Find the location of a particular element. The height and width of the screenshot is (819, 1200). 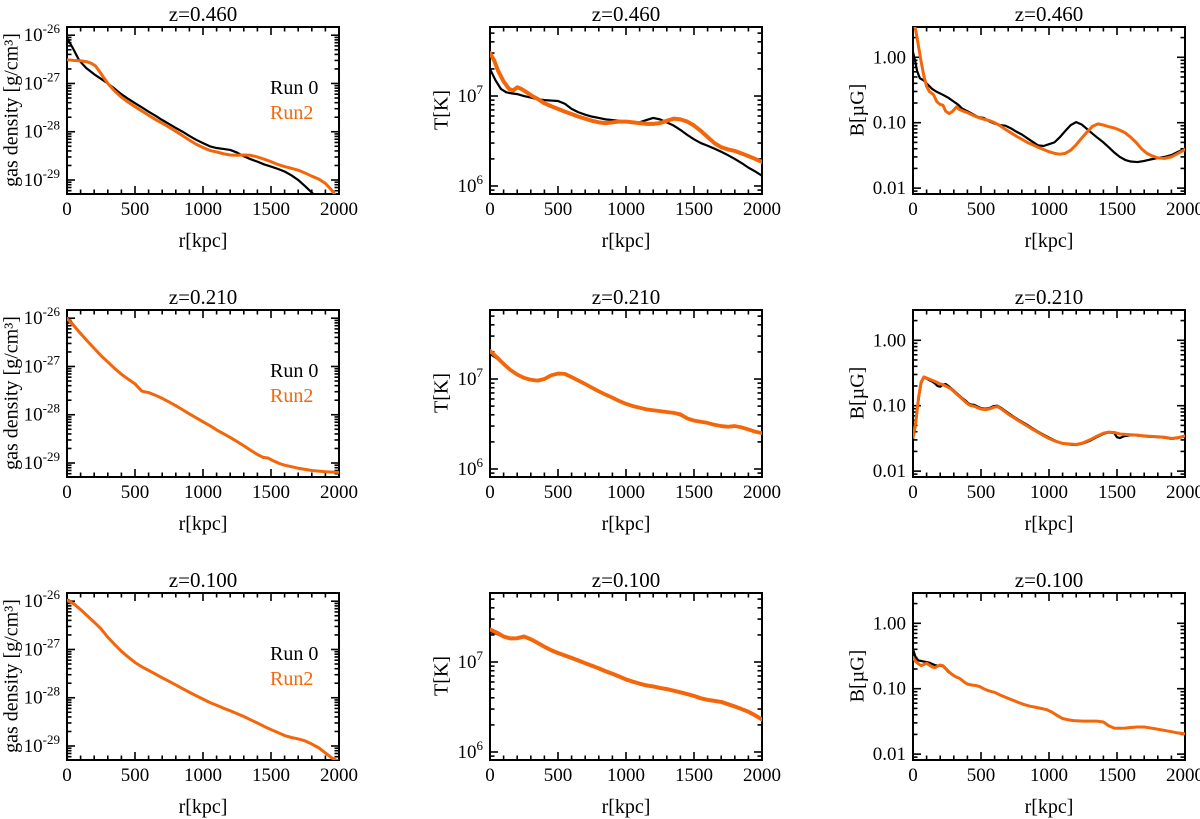

plot-canvas: 0 500 1000 1500 2000 1.00 0.10 0.01 is located at coordinates (1036, 406).